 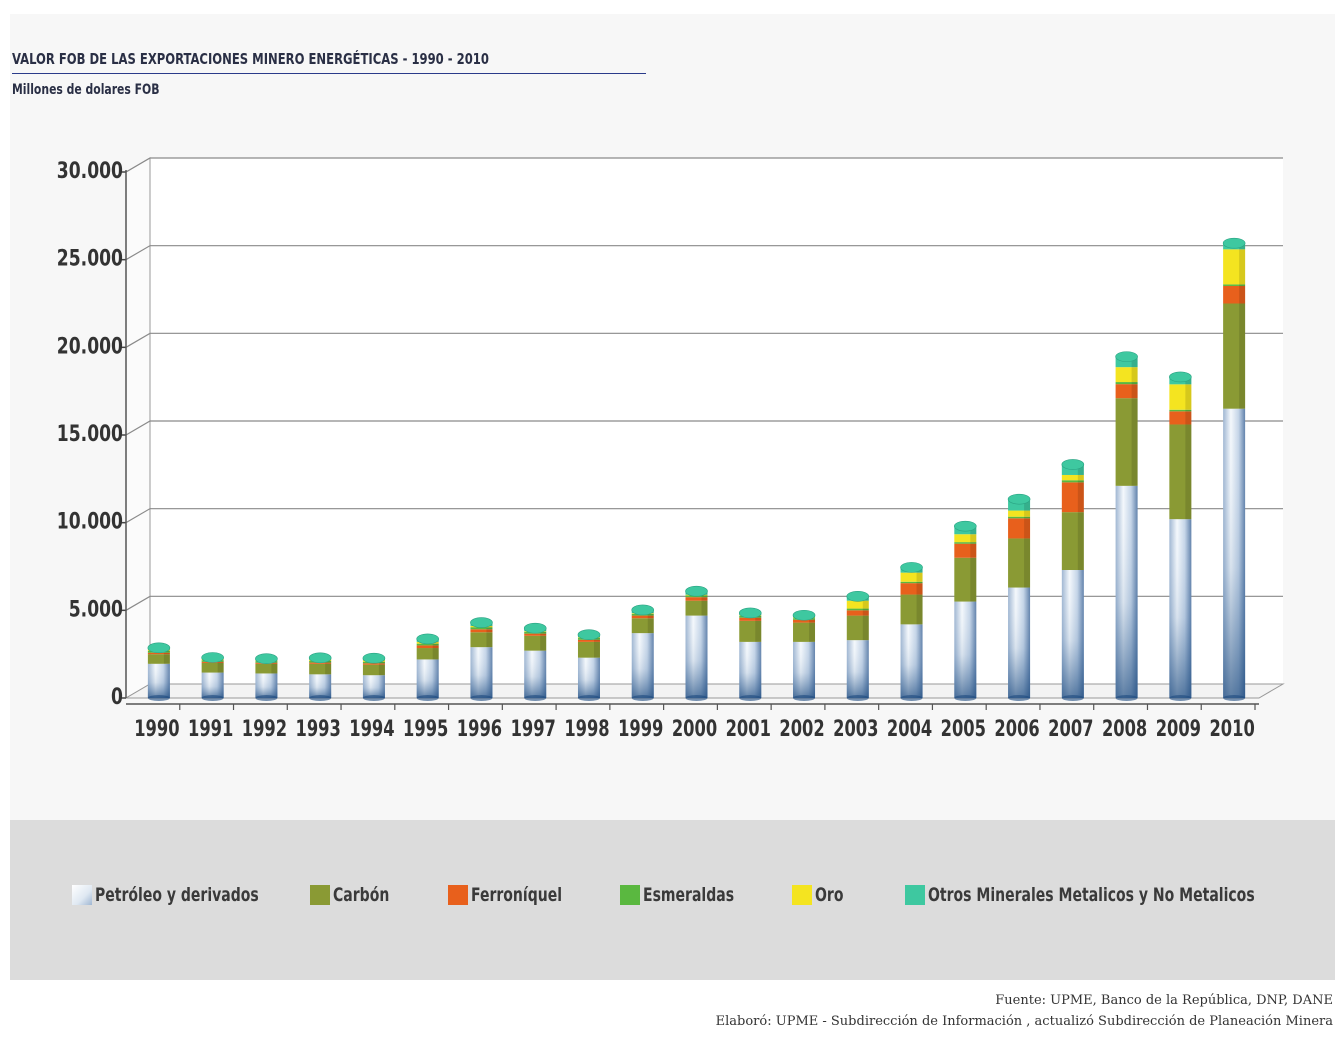 What do you see at coordinates (210, 729) in the screenshot?
I see `x-tick-label: 1991` at bounding box center [210, 729].